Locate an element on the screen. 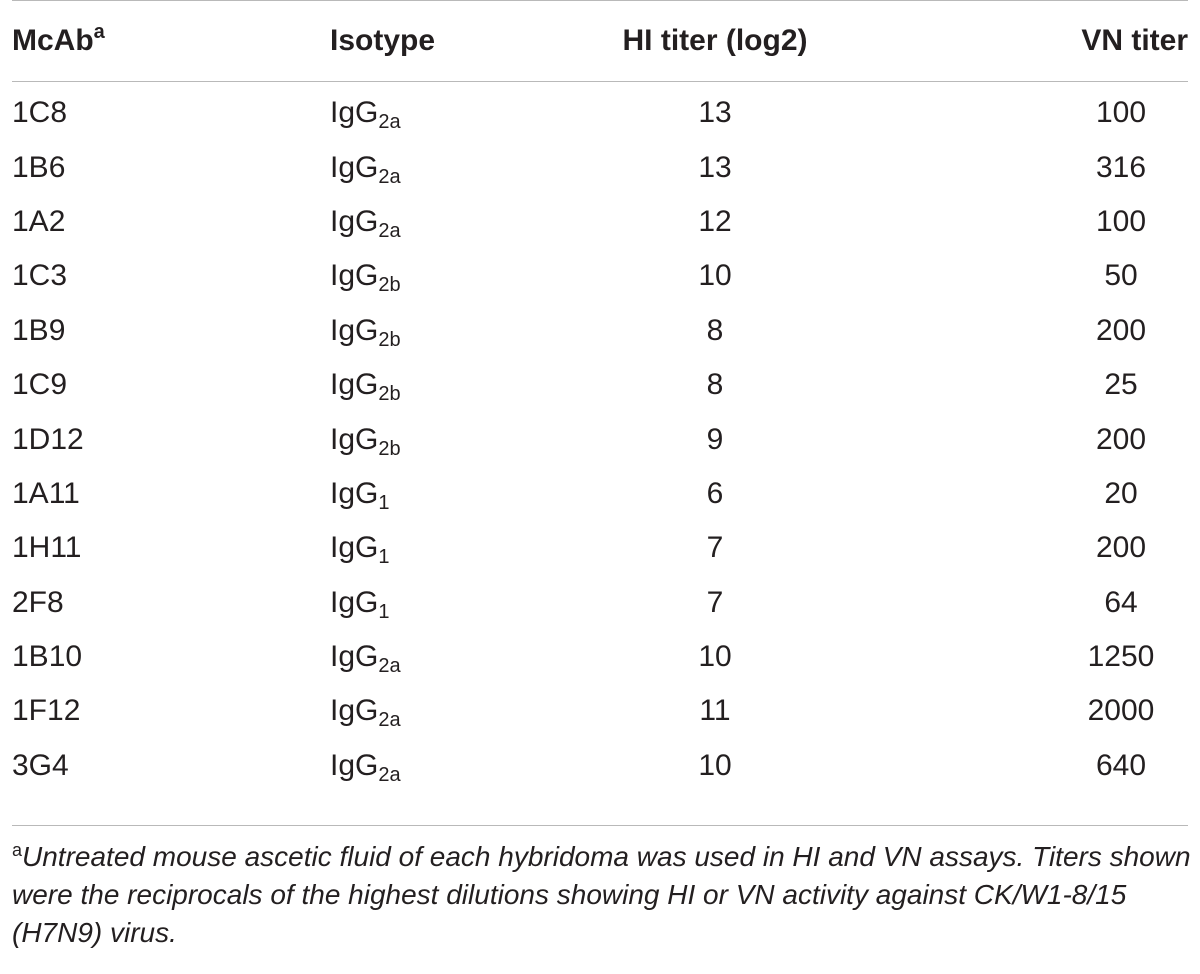 This screenshot has height=974, width=1200. cell-vn-titer: 20 is located at coordinates (1121, 493).